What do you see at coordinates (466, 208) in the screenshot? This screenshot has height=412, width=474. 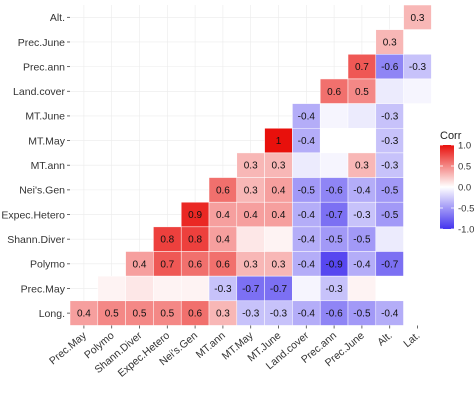 I see `legend-tick-label: -0.5` at bounding box center [466, 208].